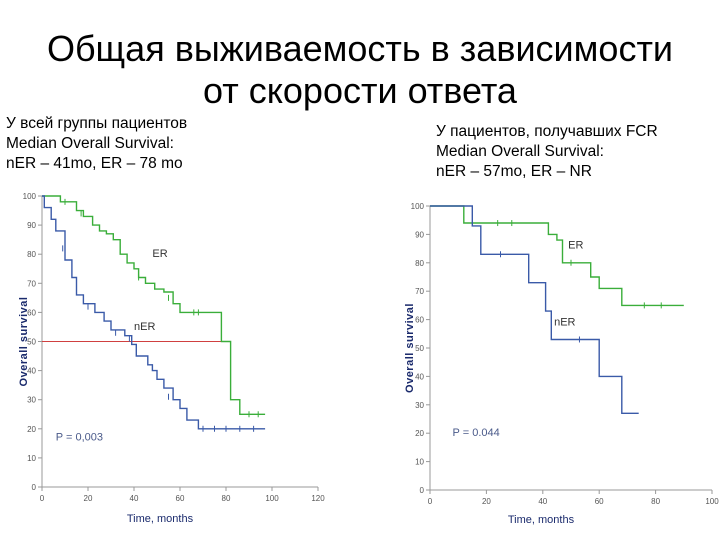 This screenshot has height=540, width=720. Describe the element at coordinates (419, 462) in the screenshot. I see `right-y-tick-label: 10` at that location.